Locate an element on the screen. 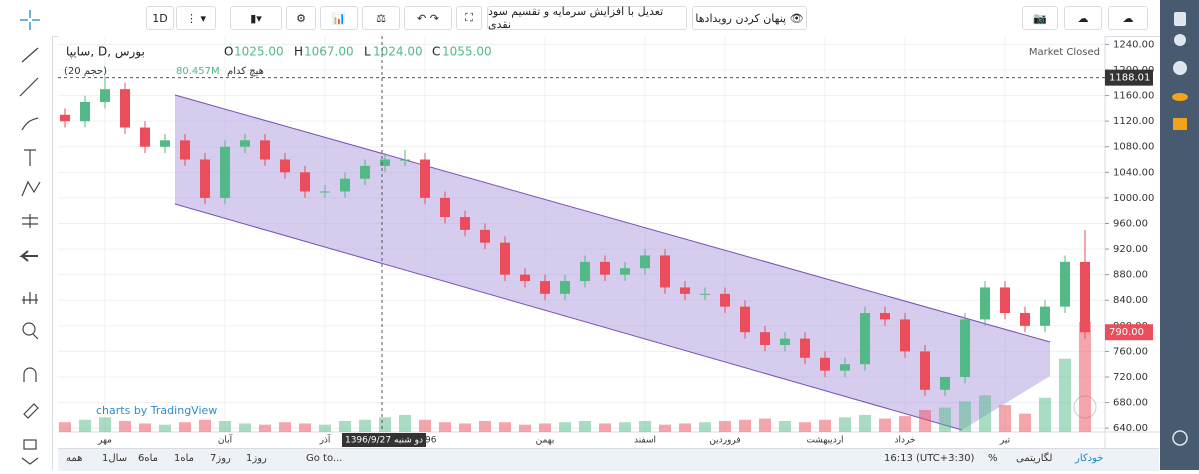 This screenshot has height=474, width=1199. adjust-button: تعدیل با افزایش سرمایه و تقسیم سود نقدی is located at coordinates (587, 18).